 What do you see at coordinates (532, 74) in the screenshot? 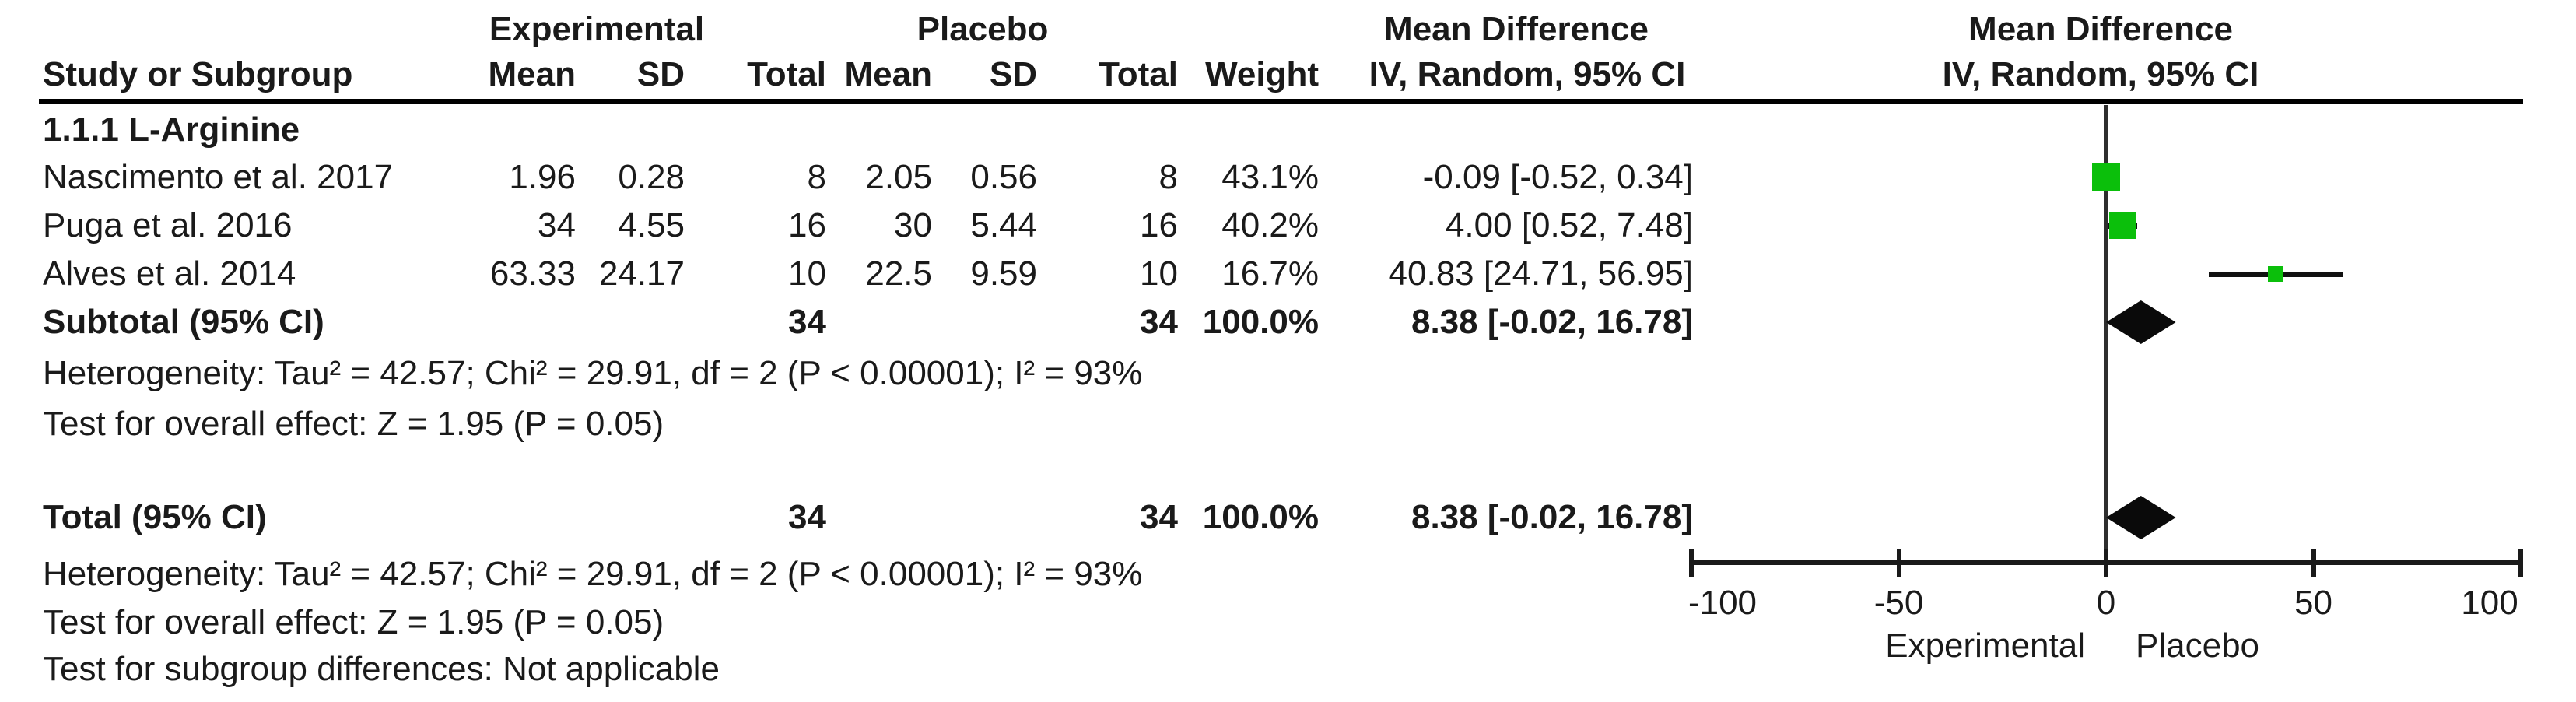
I see `header-exp-mean-col: Mean` at bounding box center [532, 74].